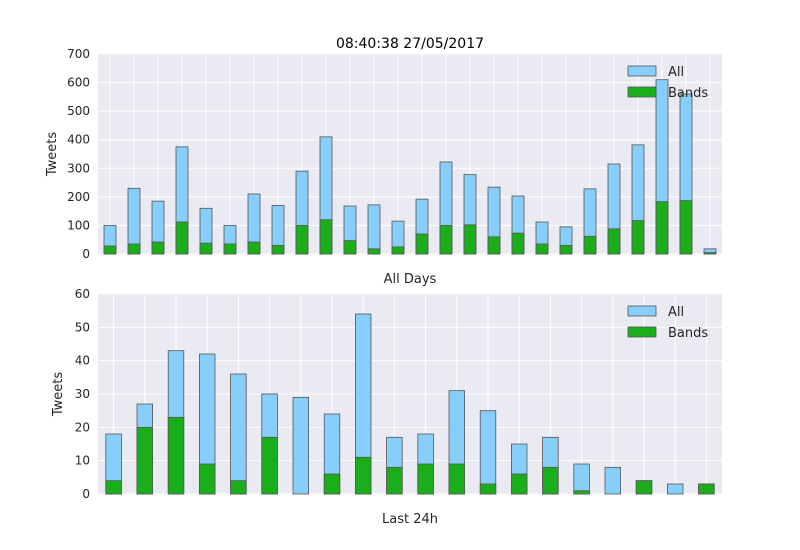 Image resolution: width=800 pixels, height=550 pixels. What do you see at coordinates (410, 519) in the screenshot?
I see `x-axis-label: Last 24h` at bounding box center [410, 519].